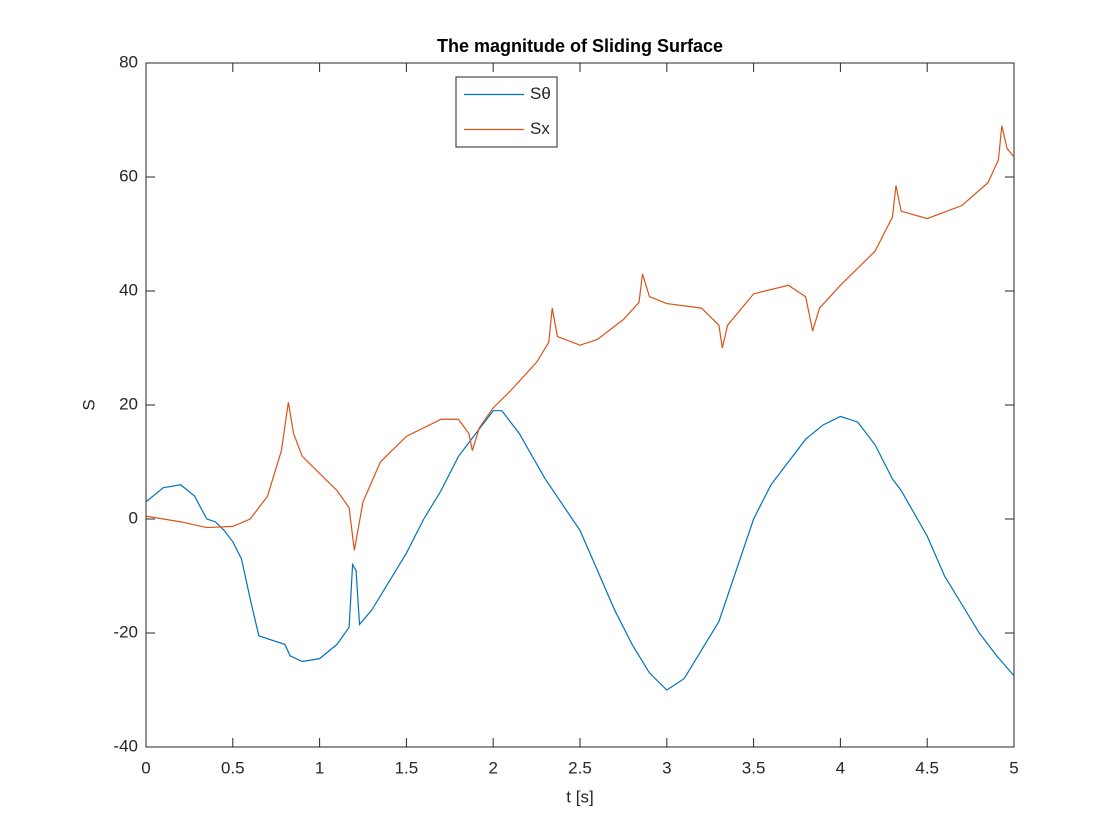  I want to click on x-tick-label: 0.5, so click(233, 767).